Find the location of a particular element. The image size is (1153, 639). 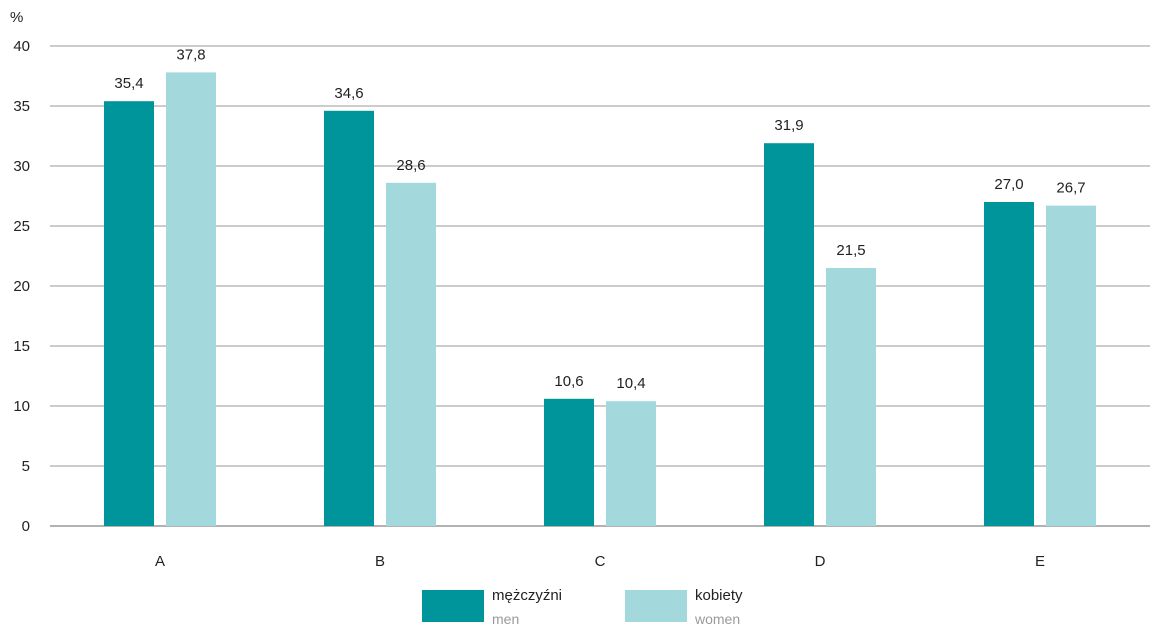

legend-swatch-women is located at coordinates (656, 606).